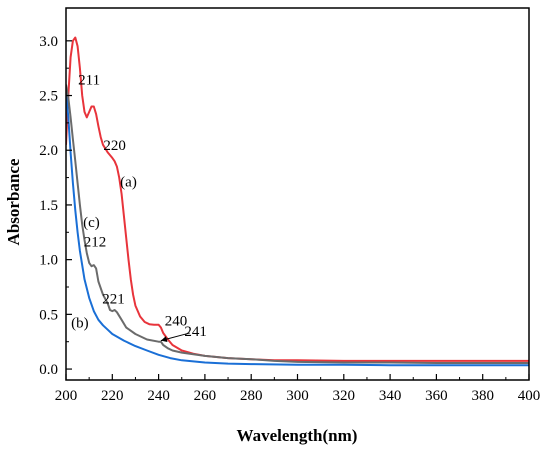  I want to click on x-tick-label: 380, so click(482, 396).